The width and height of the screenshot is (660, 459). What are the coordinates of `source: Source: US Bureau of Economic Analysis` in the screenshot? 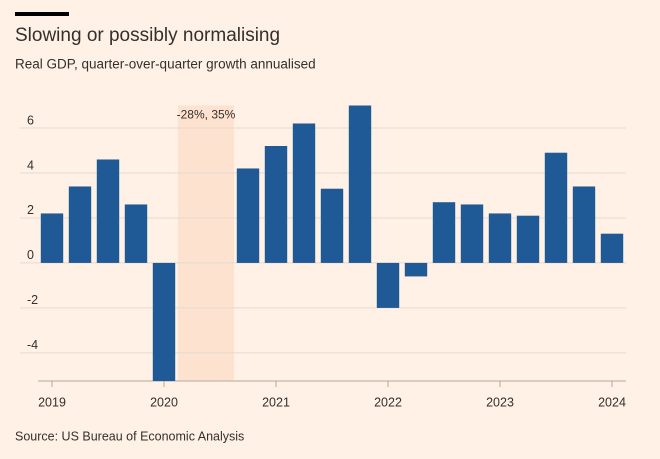 It's located at (129, 436).